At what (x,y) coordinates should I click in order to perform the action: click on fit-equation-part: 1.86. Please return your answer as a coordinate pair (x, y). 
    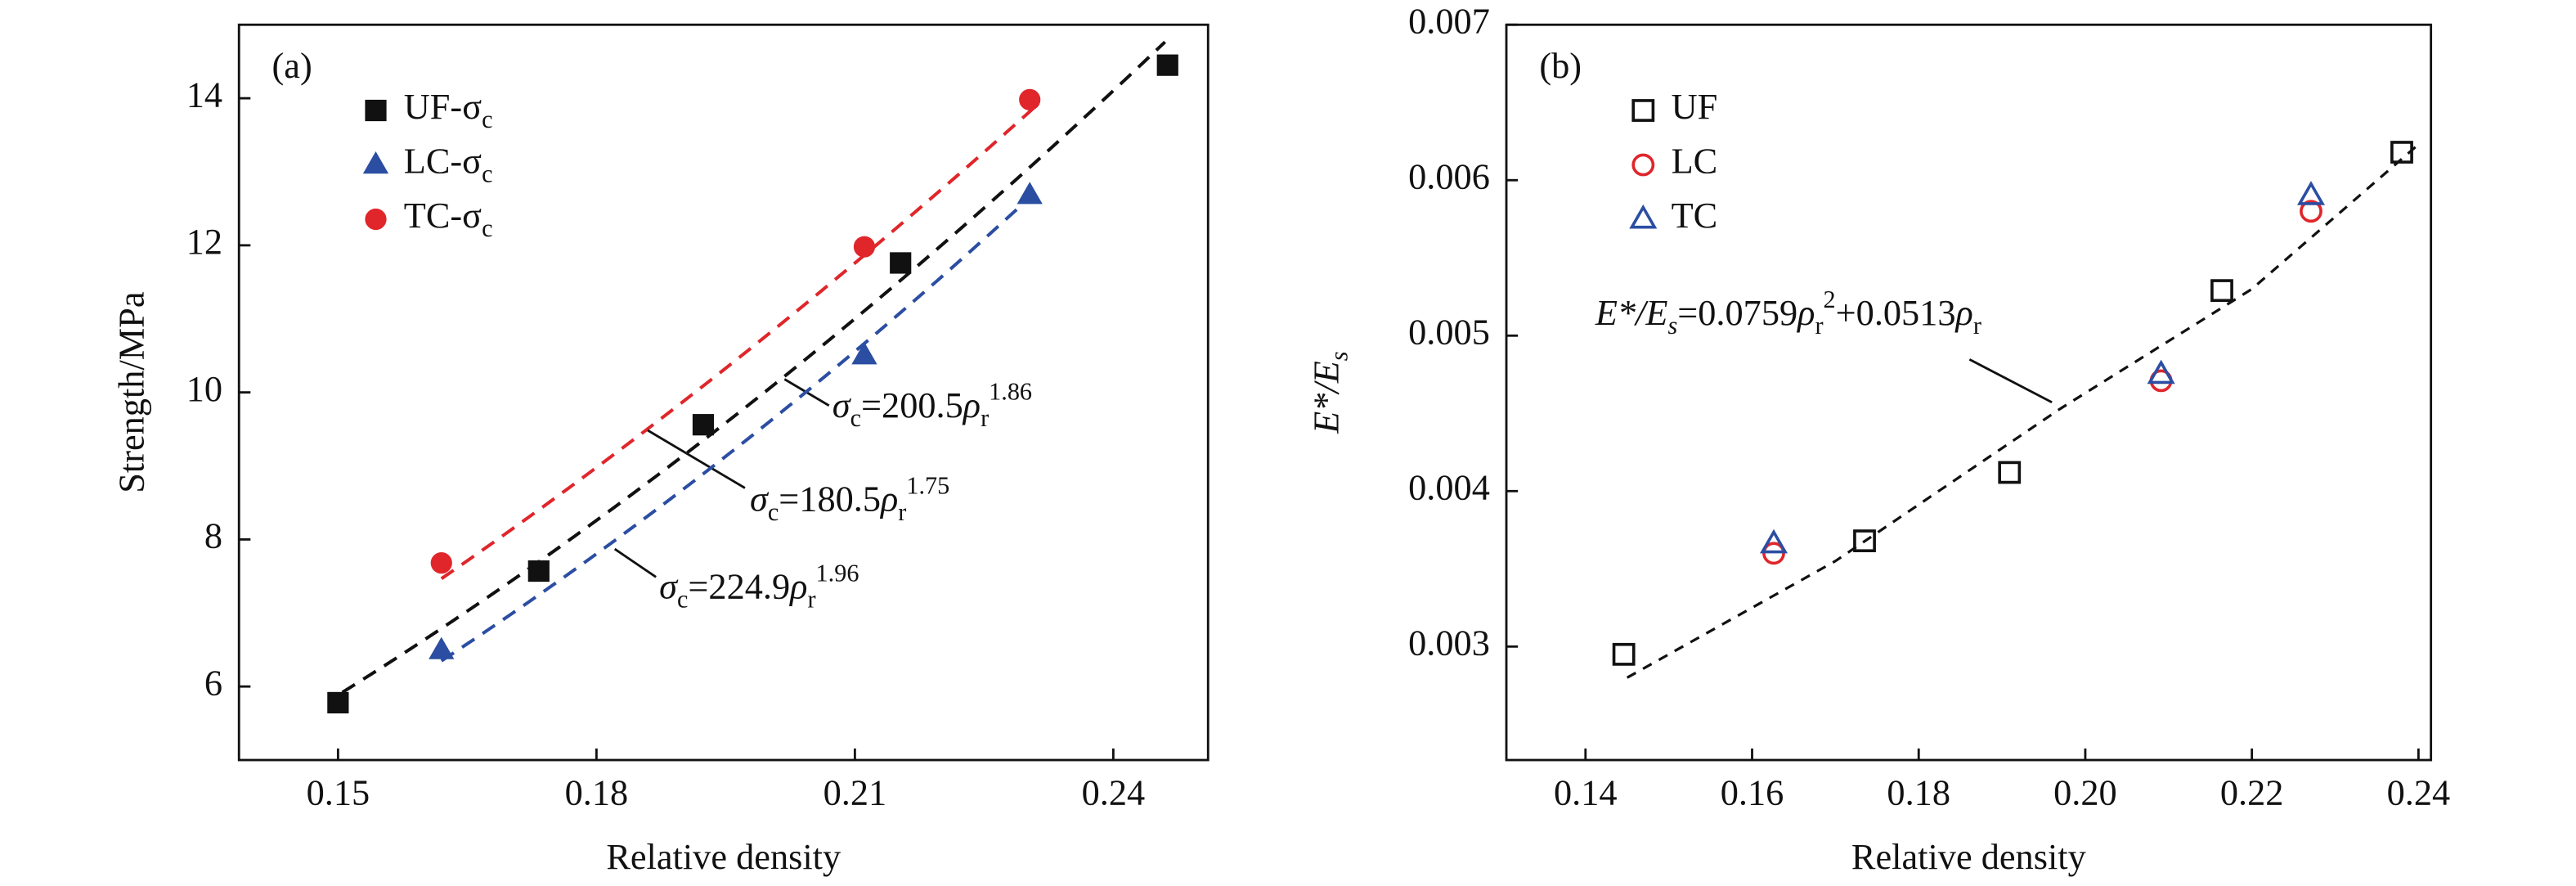
    Looking at the image, I should click on (1011, 392).